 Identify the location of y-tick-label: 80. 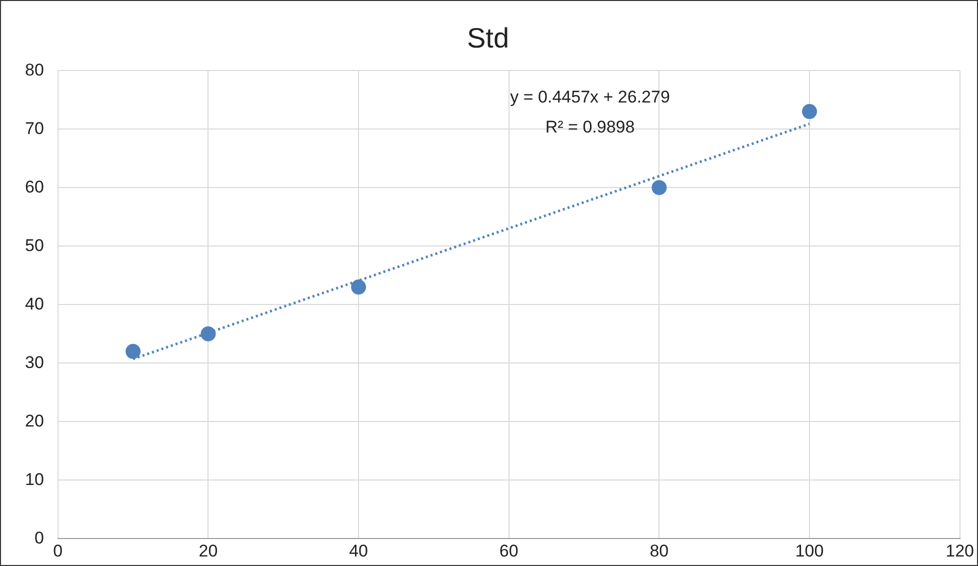
(34, 70).